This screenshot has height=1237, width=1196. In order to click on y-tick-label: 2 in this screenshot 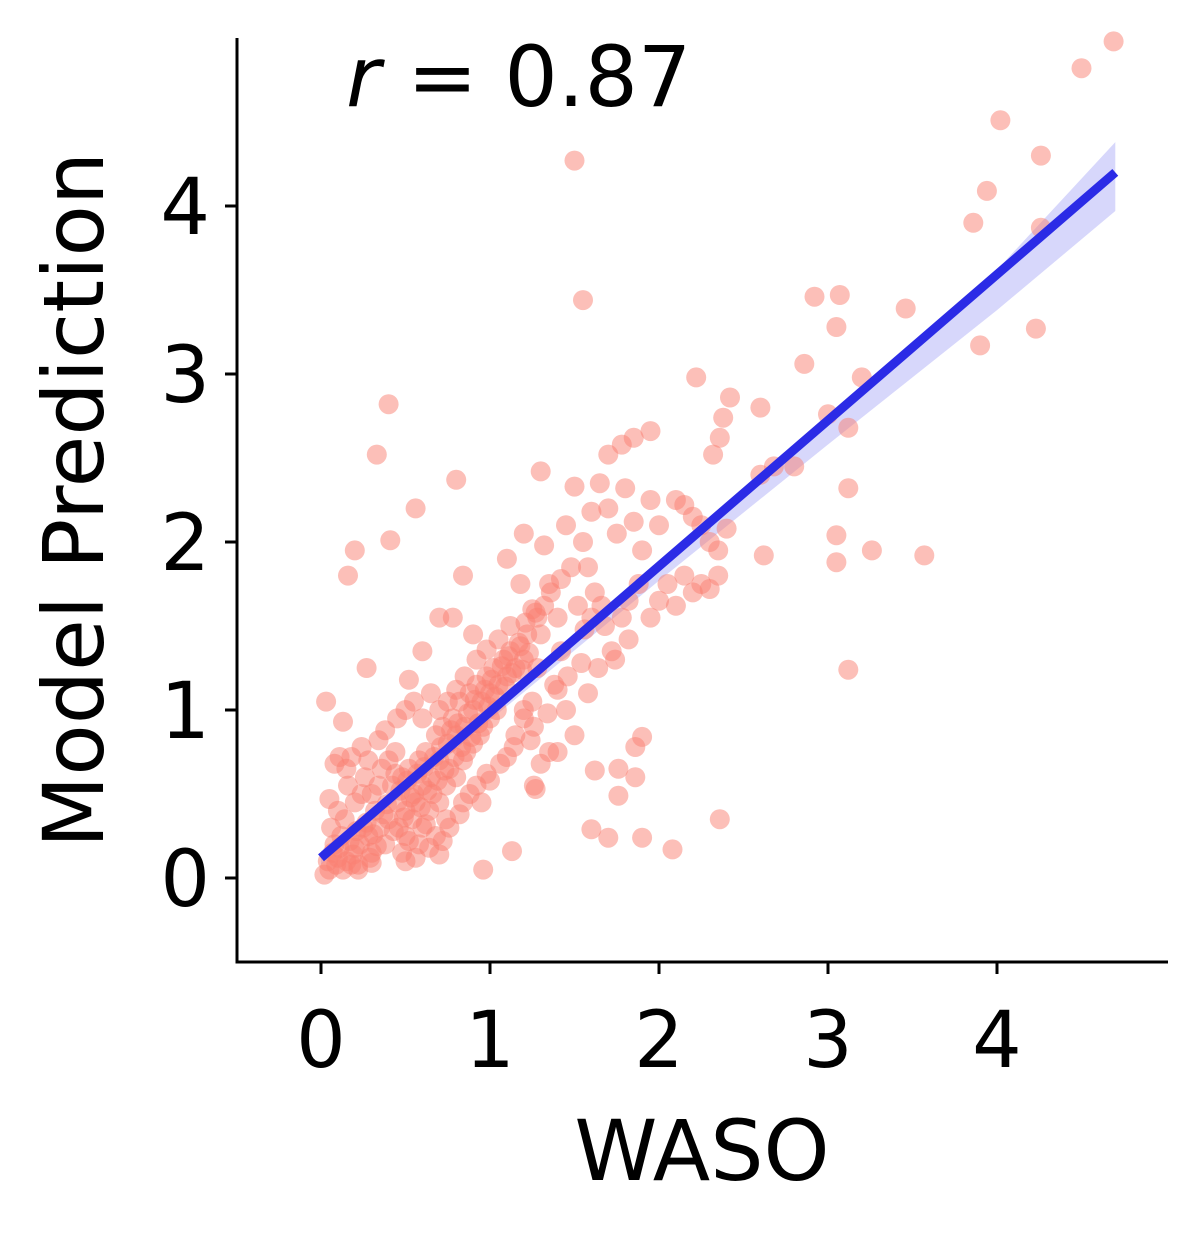, I will do `click(185, 544)`.